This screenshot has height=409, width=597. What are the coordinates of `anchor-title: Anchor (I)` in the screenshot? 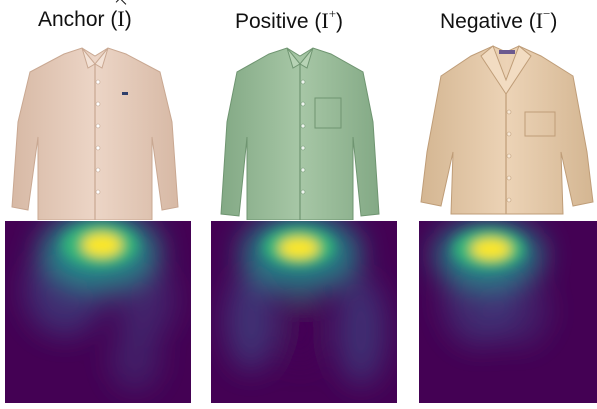 It's located at (85, 18).